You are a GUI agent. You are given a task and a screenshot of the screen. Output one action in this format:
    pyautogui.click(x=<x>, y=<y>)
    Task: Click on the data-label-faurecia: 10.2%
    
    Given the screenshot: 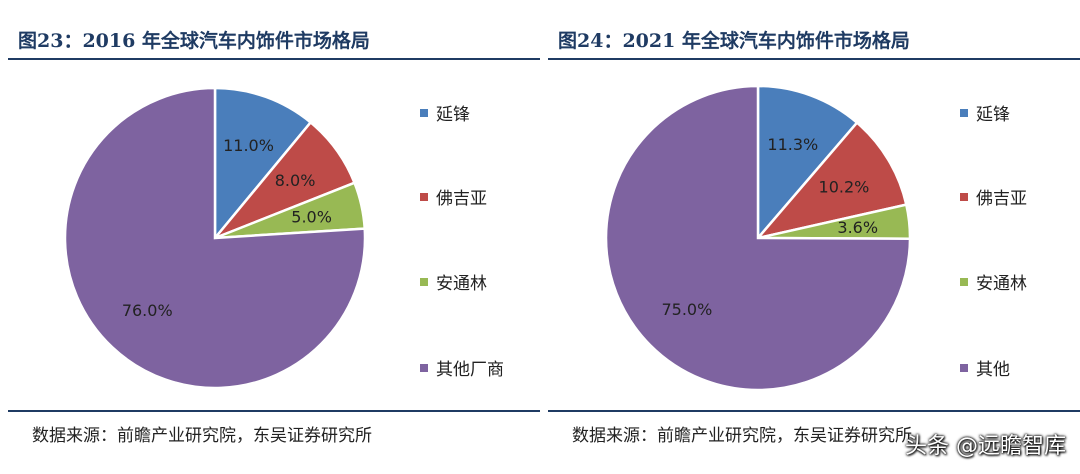 What is the action you would take?
    pyautogui.click(x=844, y=186)
    